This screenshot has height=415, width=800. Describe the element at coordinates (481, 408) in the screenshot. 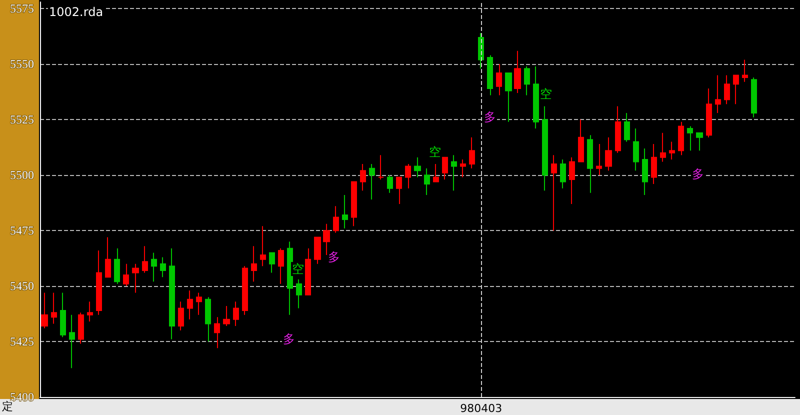

I see `x-tick-label: 980403` at that location.